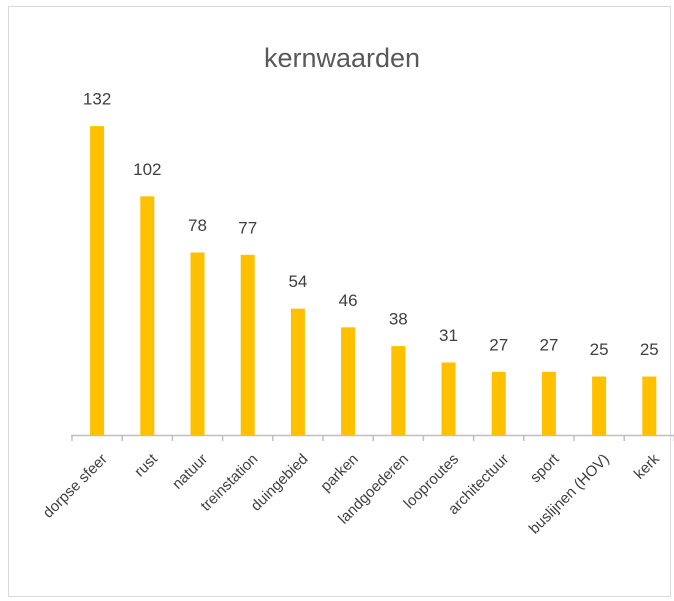 Image resolution: width=674 pixels, height=601 pixels. I want to click on chart-title: kernwaarden, so click(342, 58).